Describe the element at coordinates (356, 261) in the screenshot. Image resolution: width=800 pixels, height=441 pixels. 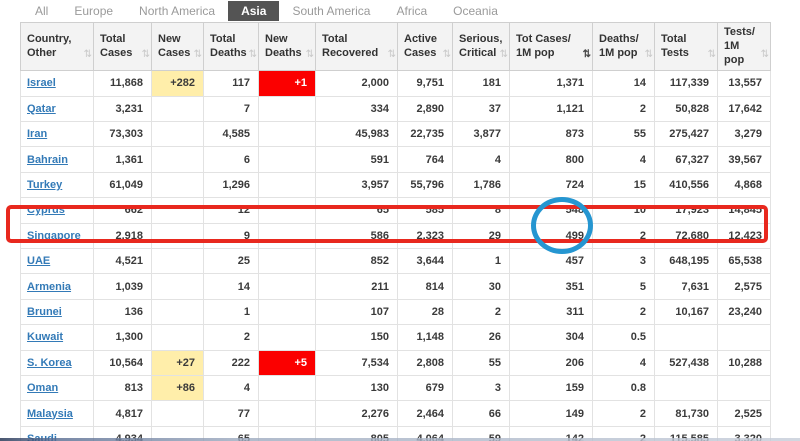
I see `cell-total-recovered: 852` at that location.